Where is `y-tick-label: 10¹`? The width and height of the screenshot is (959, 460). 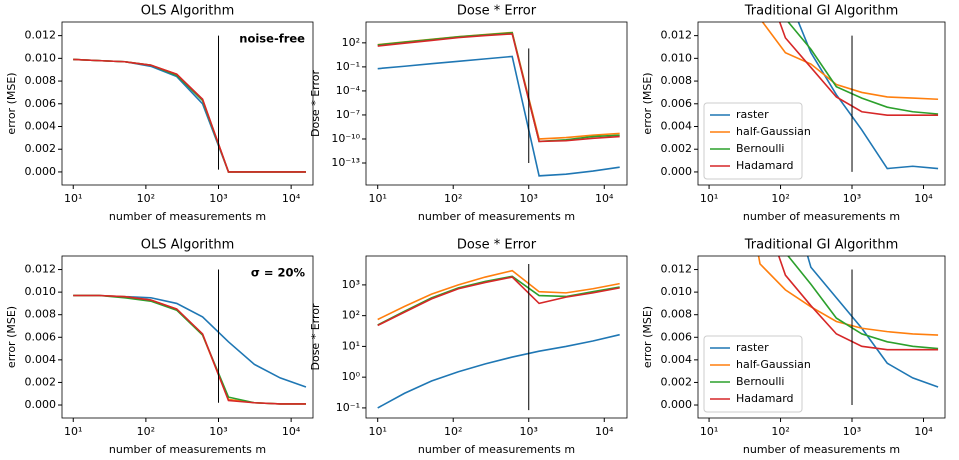
y-tick-label: 10¹ is located at coordinates (351, 345).